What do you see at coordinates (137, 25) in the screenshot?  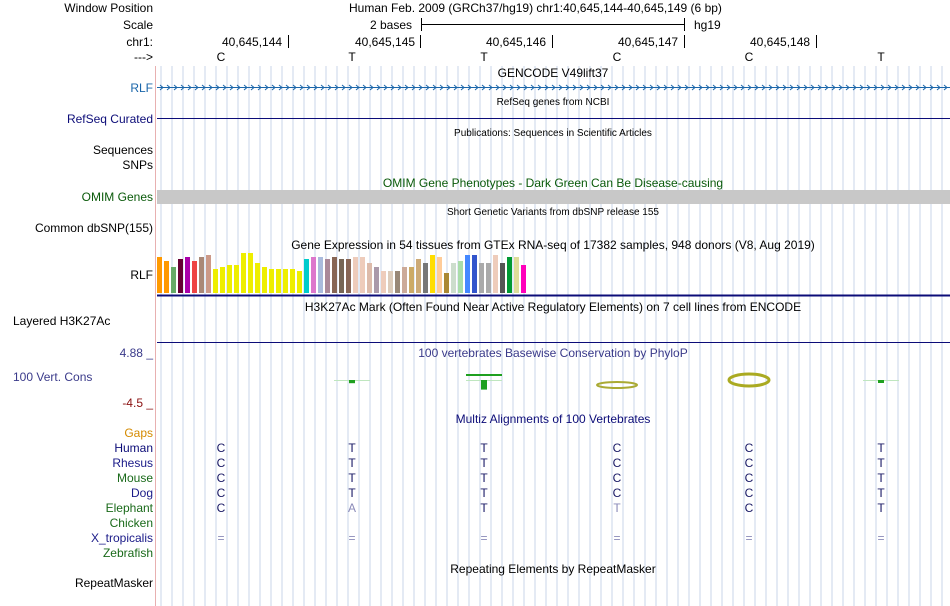 I see `scale-label: Scale` at bounding box center [137, 25].